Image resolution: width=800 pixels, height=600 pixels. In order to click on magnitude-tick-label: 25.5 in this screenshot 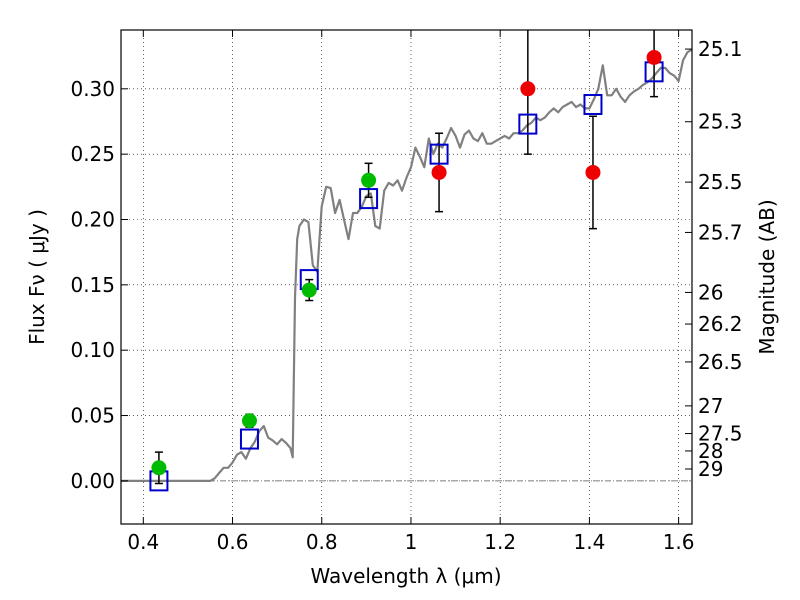, I will do `click(720, 182)`.